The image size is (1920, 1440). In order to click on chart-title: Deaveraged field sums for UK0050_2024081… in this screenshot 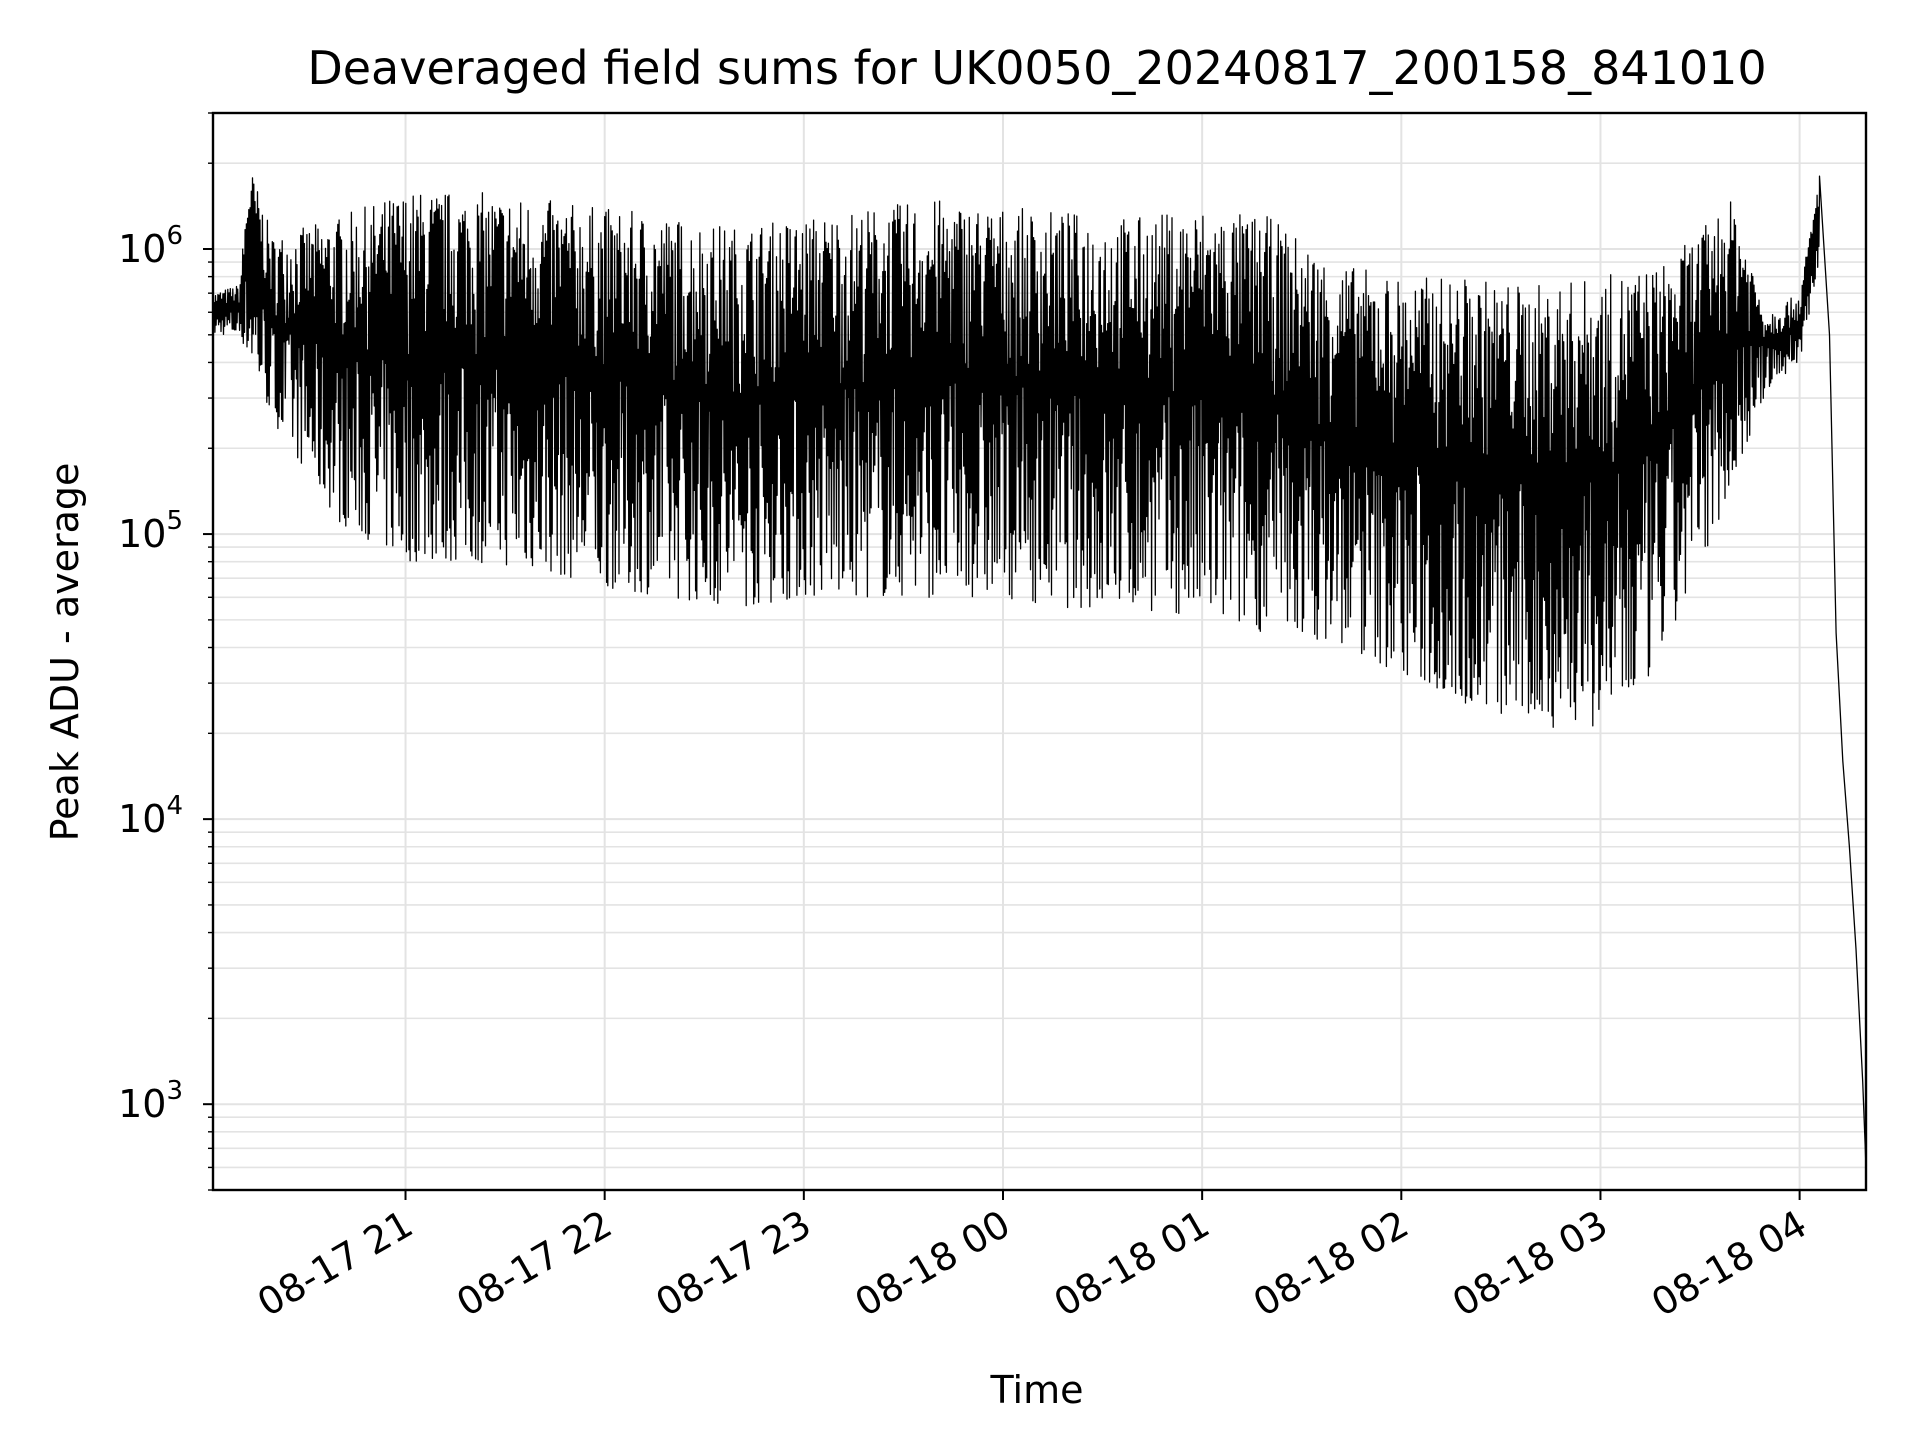, I will do `click(1036, 68)`.